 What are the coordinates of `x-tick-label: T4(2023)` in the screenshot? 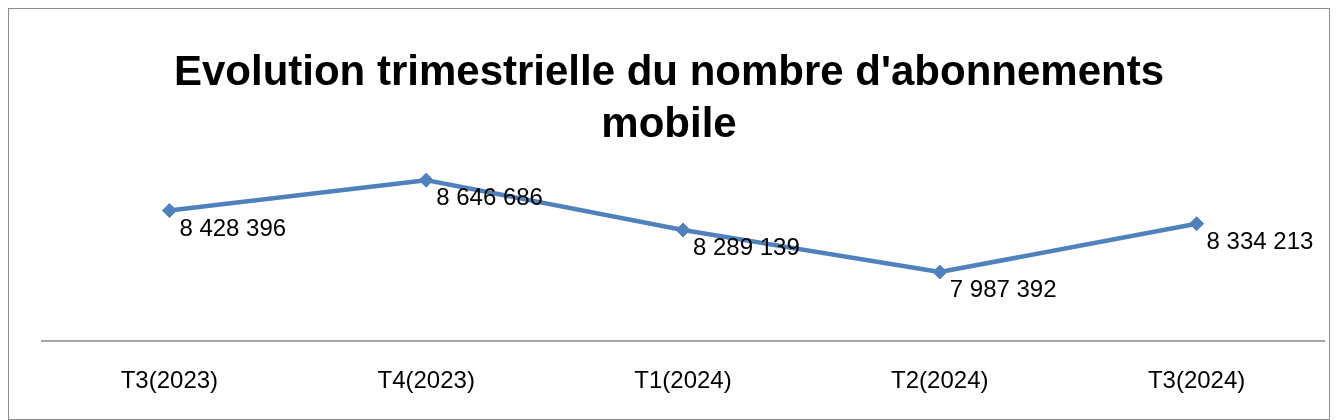 It's located at (426, 380).